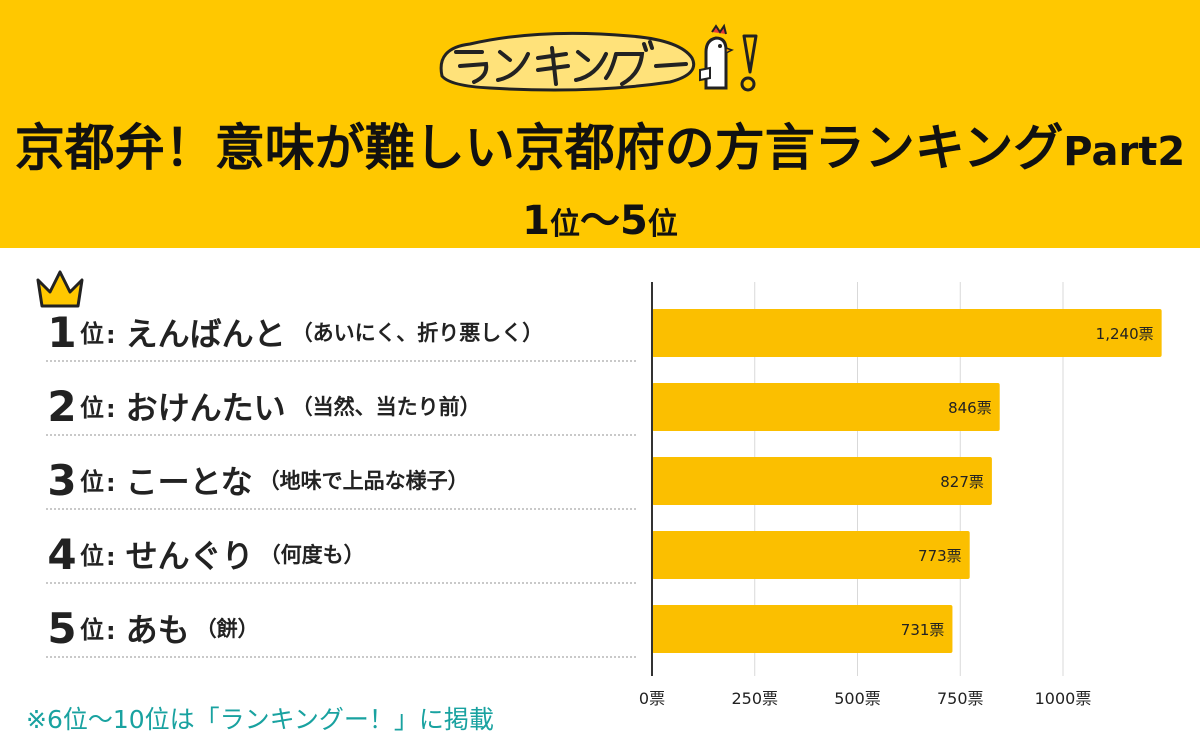 Image resolution: width=1200 pixels, height=748 pixels. Describe the element at coordinates (754, 698) in the screenshot. I see `x-tick-label: 250票` at that location.